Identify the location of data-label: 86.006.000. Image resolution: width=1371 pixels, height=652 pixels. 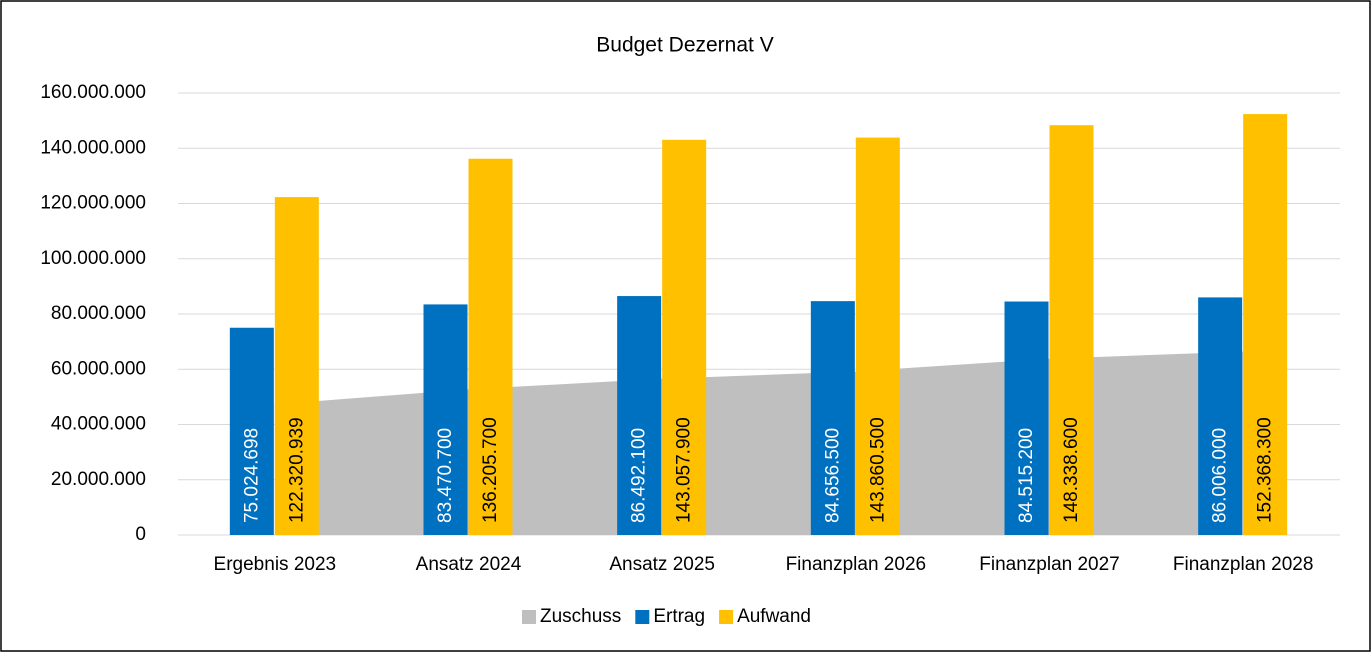
(1220, 475).